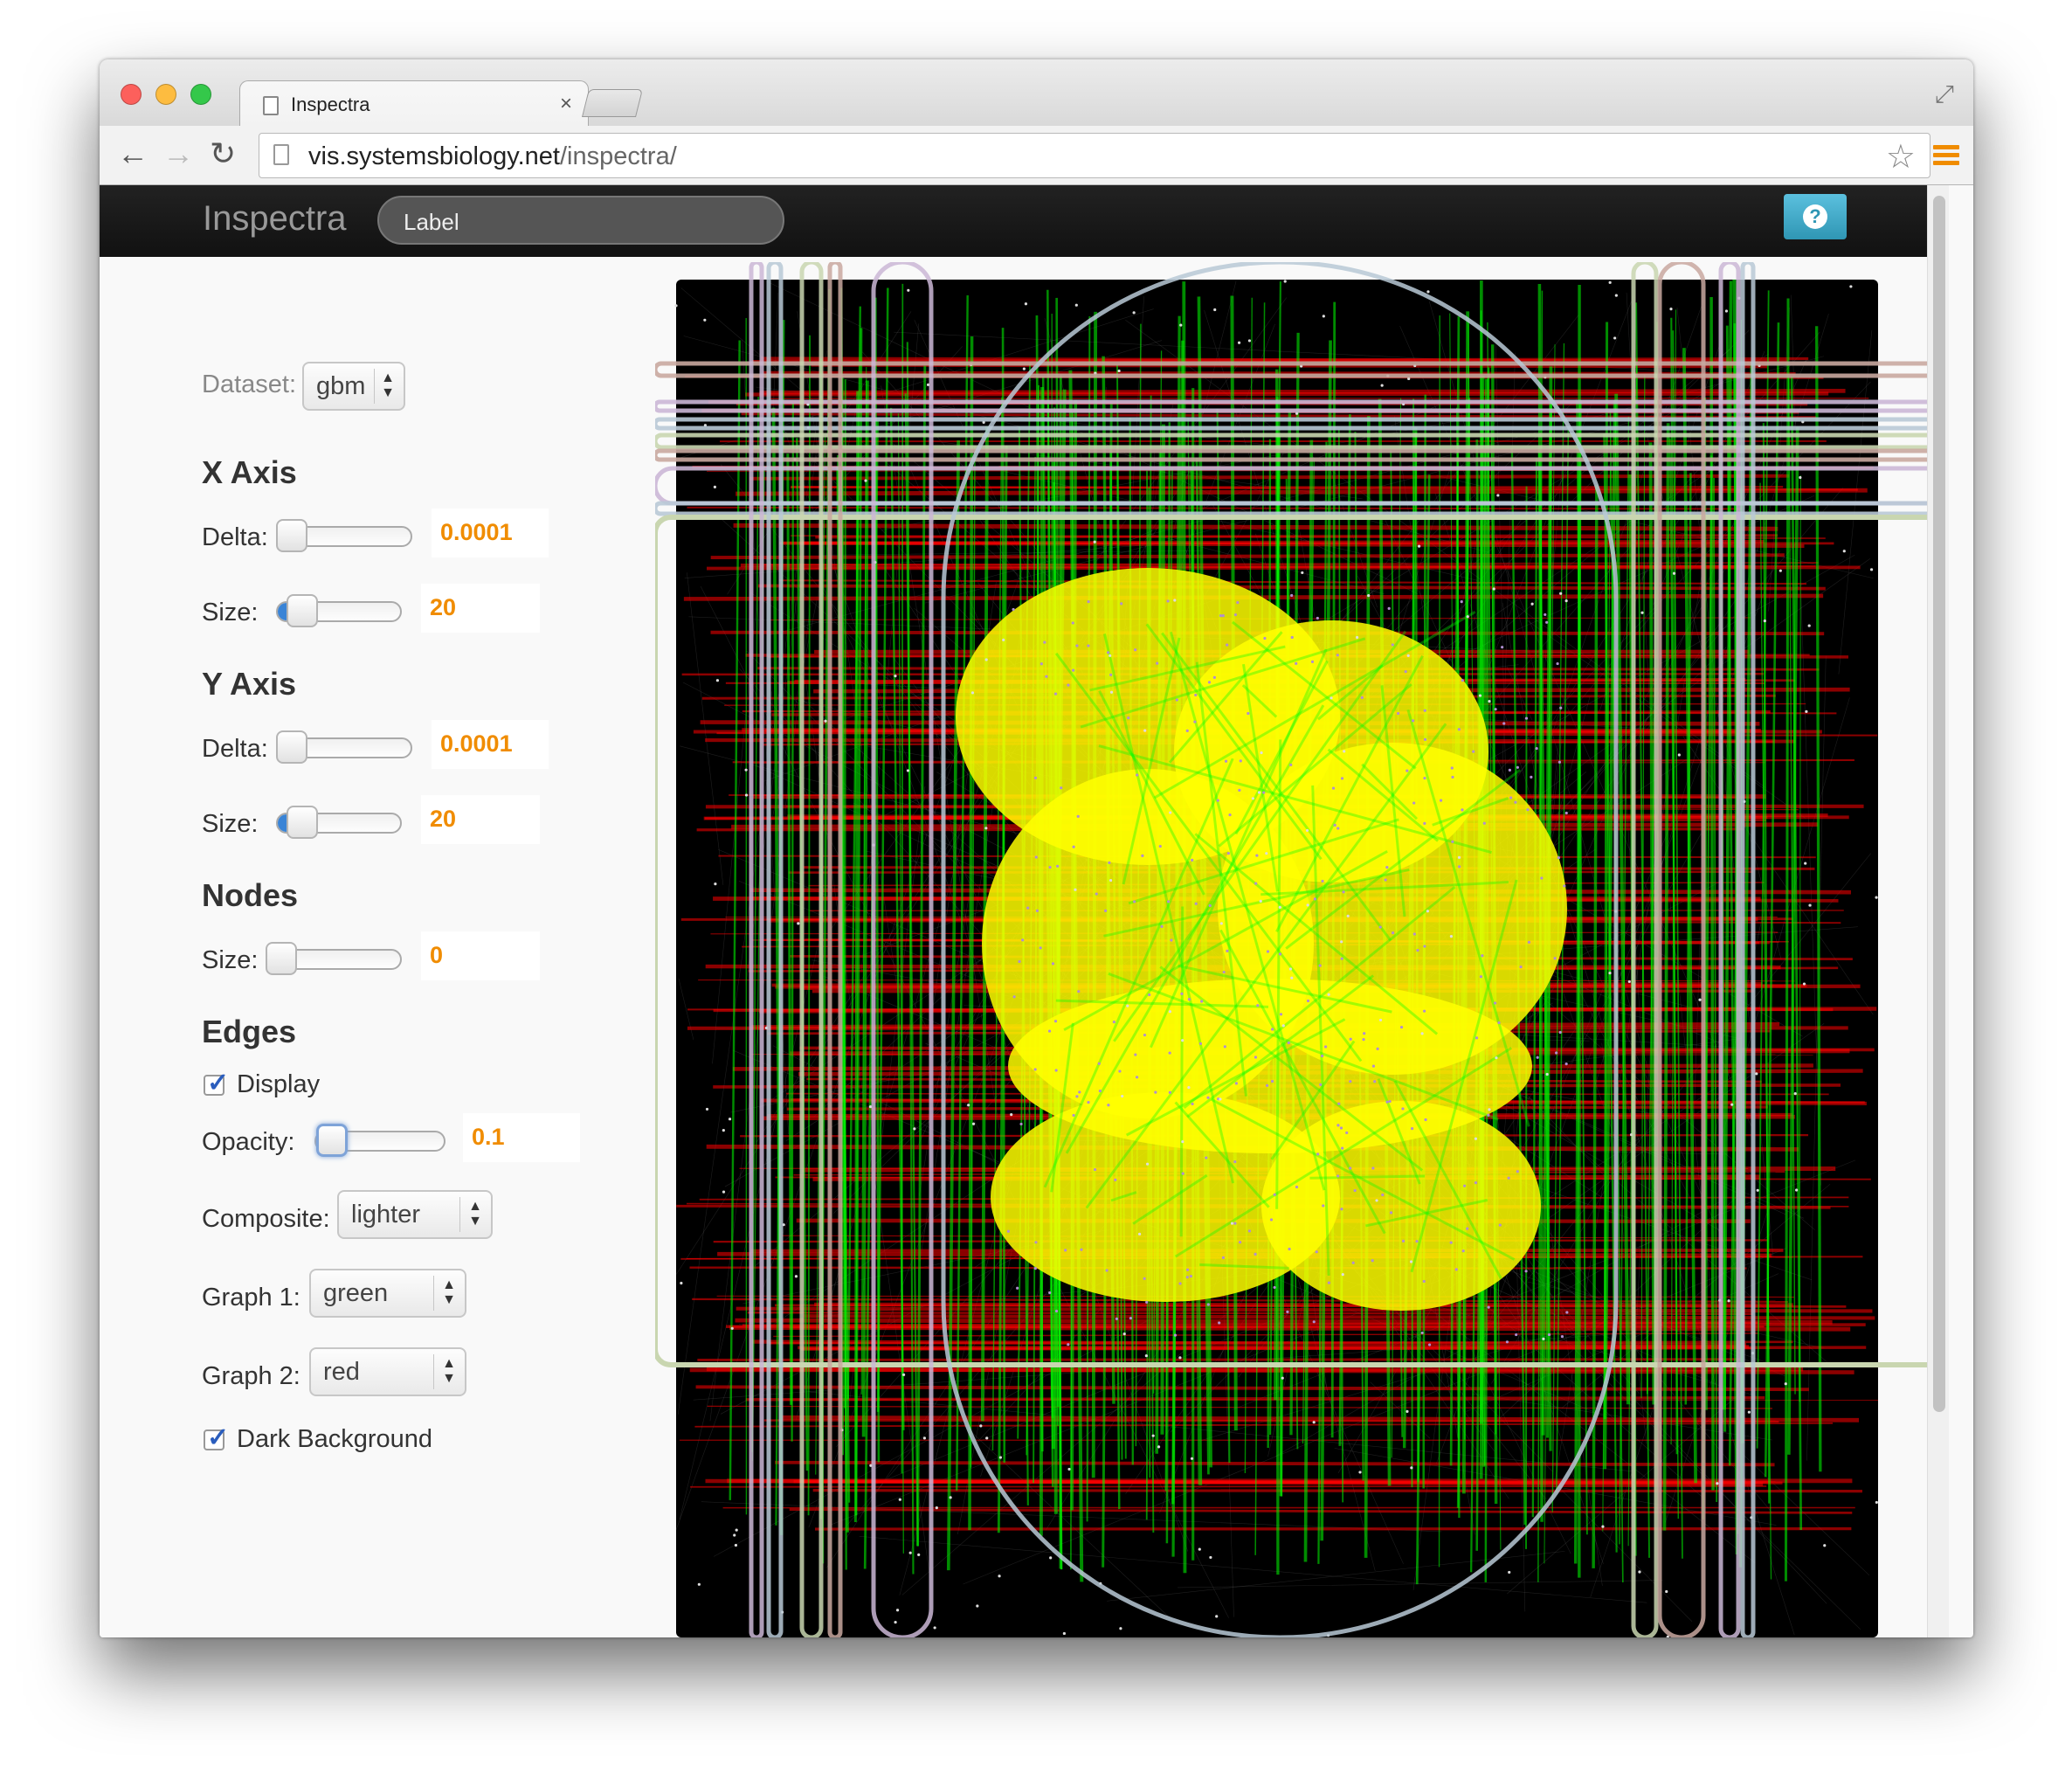  I want to click on zoom-window-button, so click(201, 94).